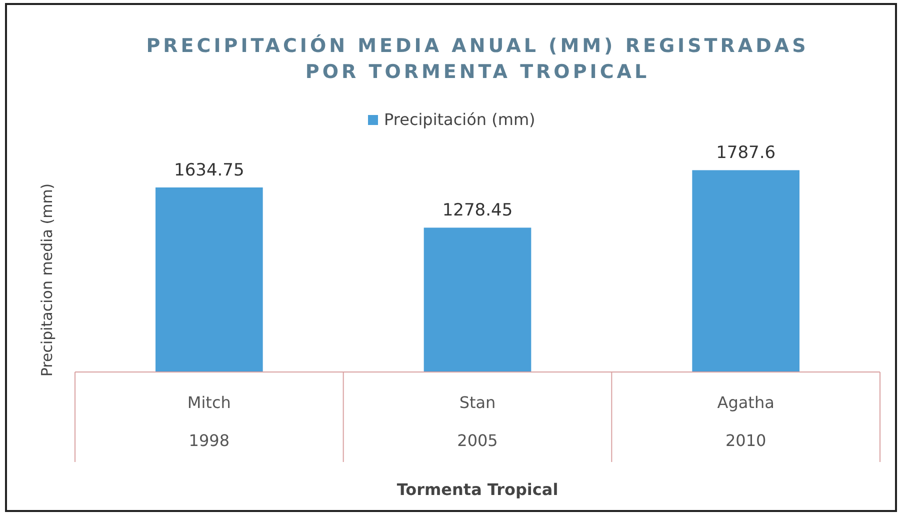 The height and width of the screenshot is (519, 902). What do you see at coordinates (746, 153) in the screenshot?
I see `data-label: 1787.6` at bounding box center [746, 153].